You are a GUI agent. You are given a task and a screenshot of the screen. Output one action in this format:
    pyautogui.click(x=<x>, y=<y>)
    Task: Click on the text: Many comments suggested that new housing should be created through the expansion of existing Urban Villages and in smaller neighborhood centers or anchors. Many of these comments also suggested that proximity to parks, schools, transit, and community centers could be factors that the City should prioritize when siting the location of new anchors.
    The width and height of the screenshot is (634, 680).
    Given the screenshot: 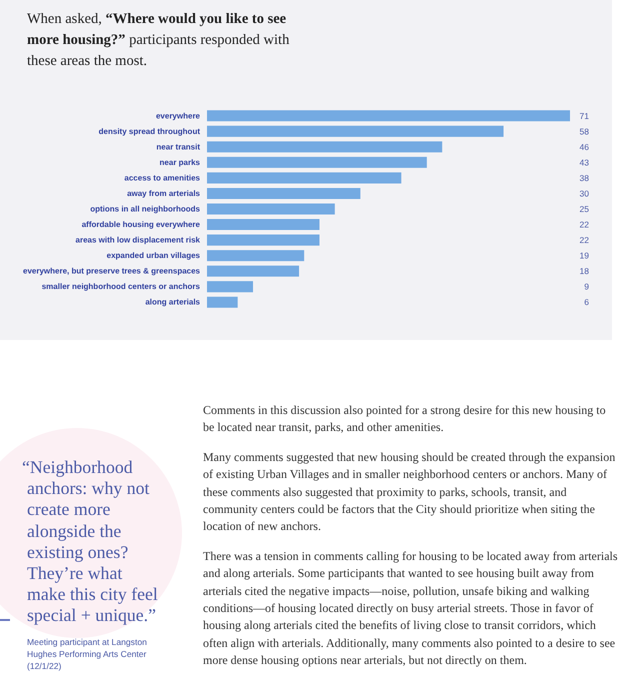 What is the action you would take?
    pyautogui.click(x=409, y=492)
    